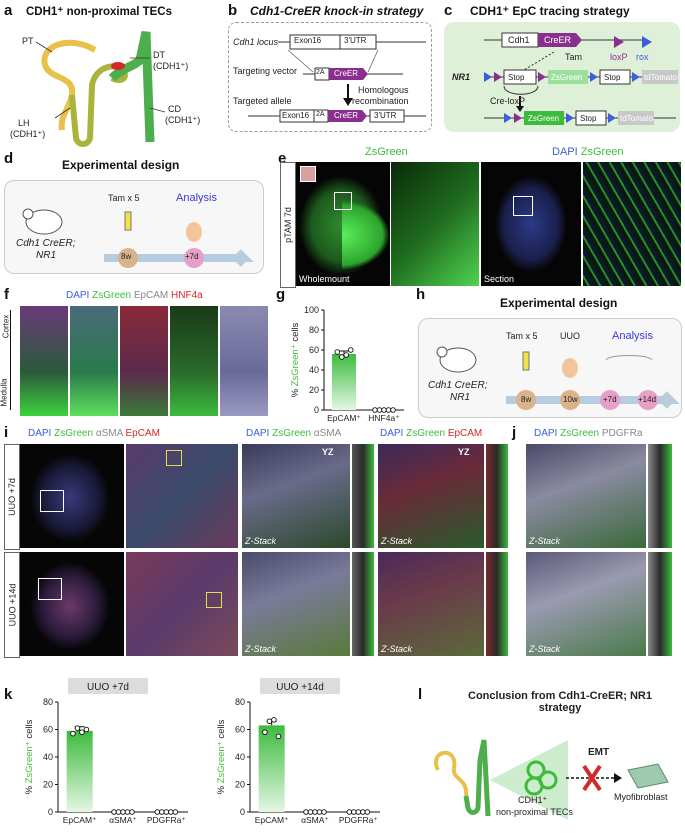 This screenshot has width=685, height=833. Describe the element at coordinates (8, 10) in the screenshot. I see `panel-a-letter: a` at that location.